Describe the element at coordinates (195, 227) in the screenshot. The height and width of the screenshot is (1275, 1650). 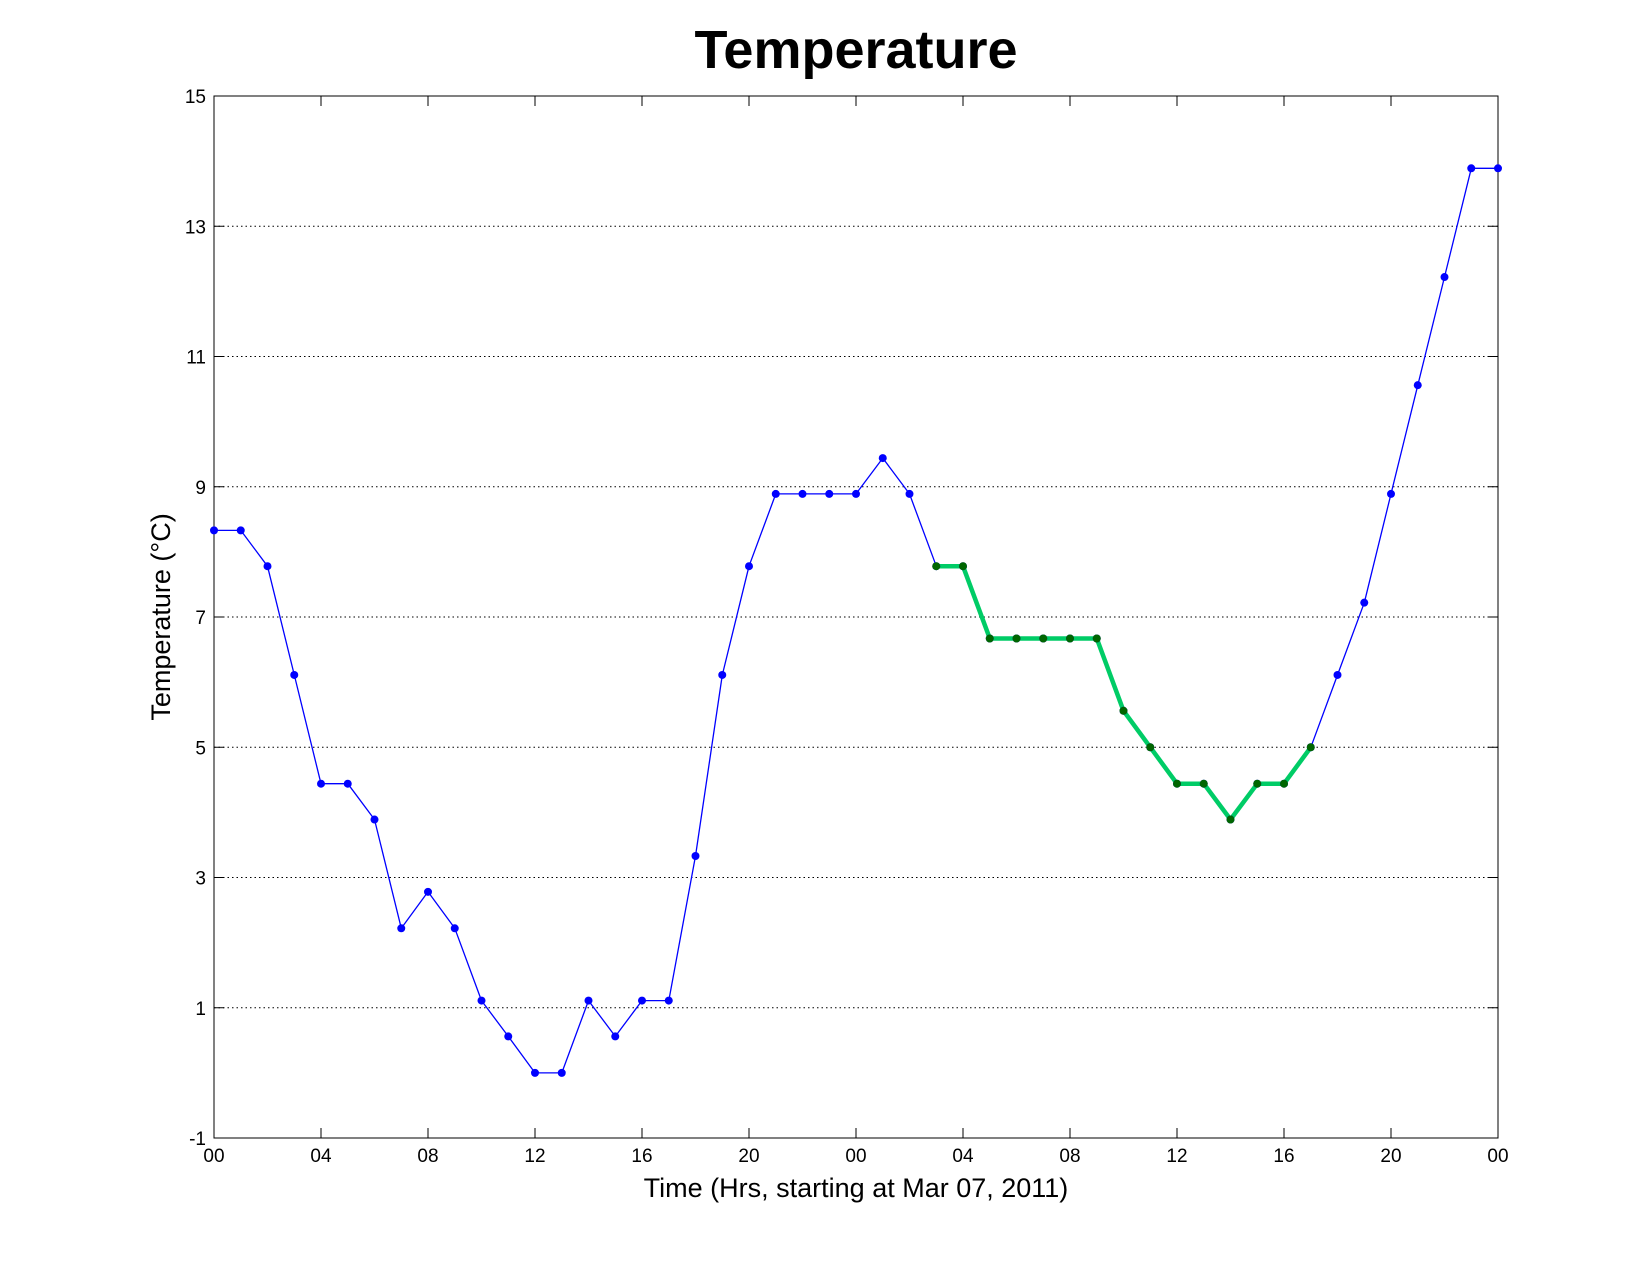
I see `y-tick-label: 13` at that location.